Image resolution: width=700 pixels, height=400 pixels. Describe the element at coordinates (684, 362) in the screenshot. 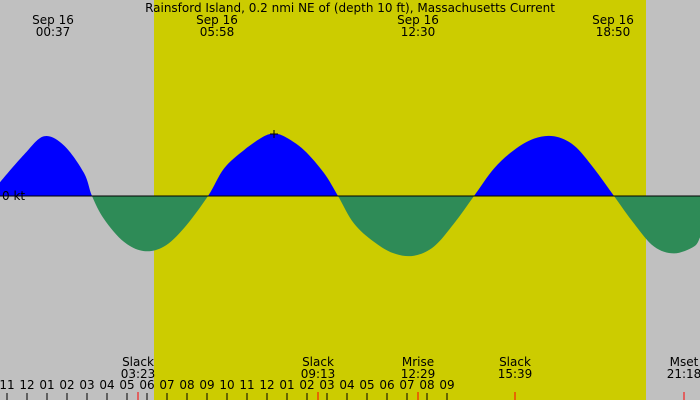

I see `bottom-event-label: Mset` at that location.